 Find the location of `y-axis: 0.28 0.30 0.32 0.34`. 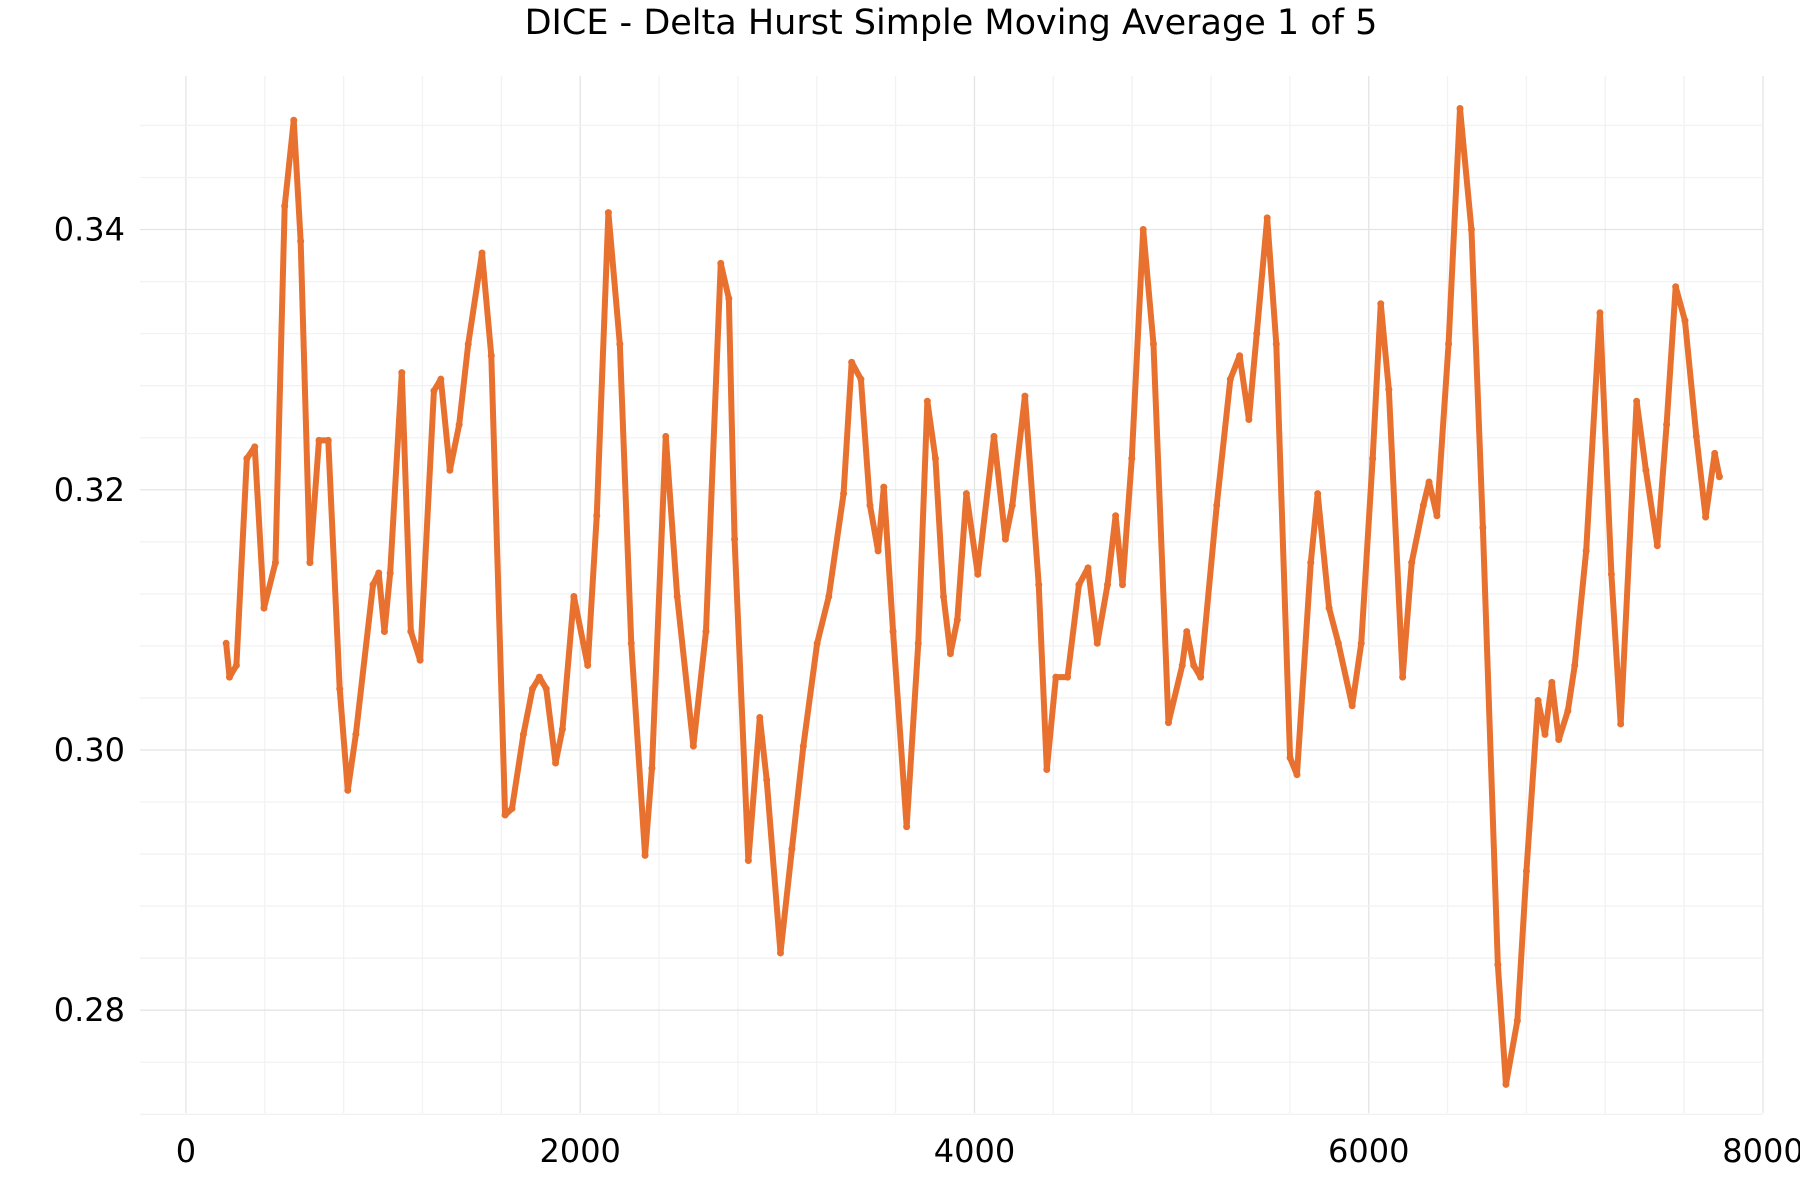

y-axis: 0.28 0.30 0.32 0.34 is located at coordinates (89, 620).